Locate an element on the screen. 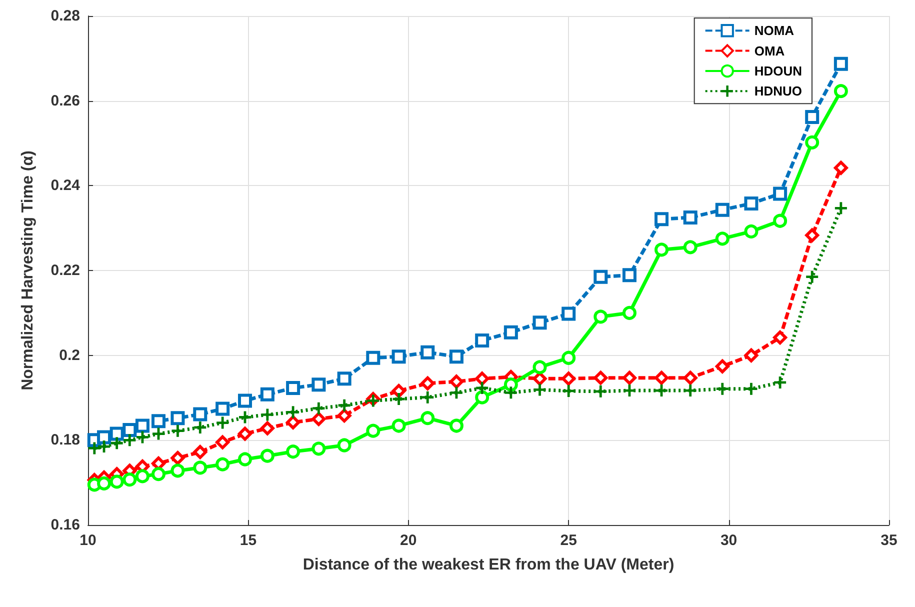  y-tick-label: 0.18 is located at coordinates (65, 440).